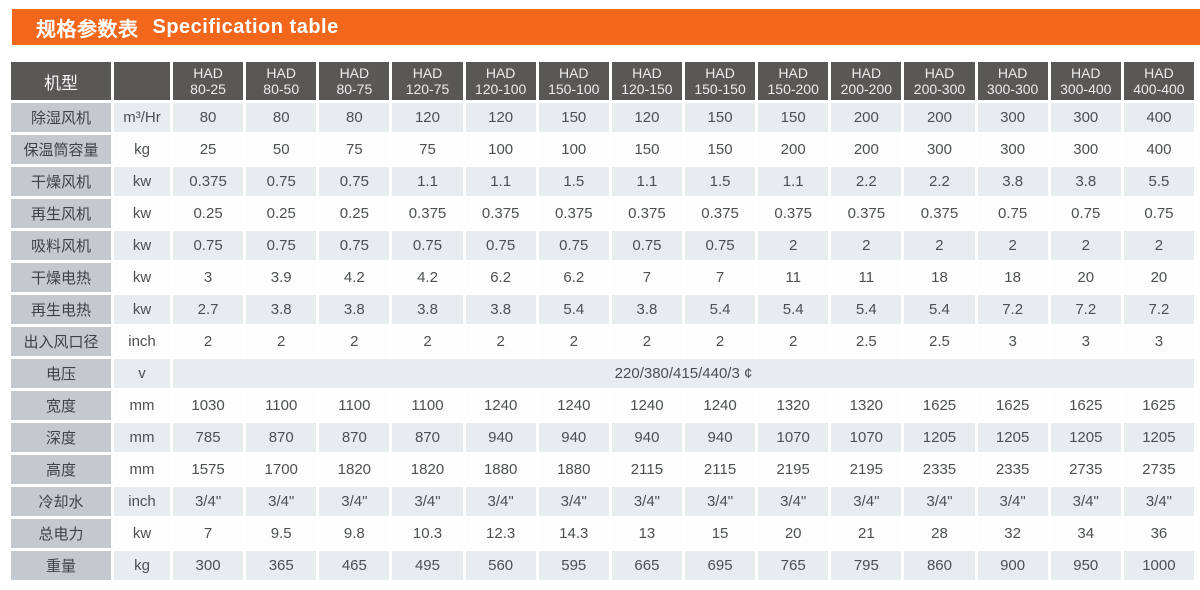 The image size is (1200, 590). Describe the element at coordinates (939, 81) in the screenshot. I see `model-header: HAD 200-300` at that location.